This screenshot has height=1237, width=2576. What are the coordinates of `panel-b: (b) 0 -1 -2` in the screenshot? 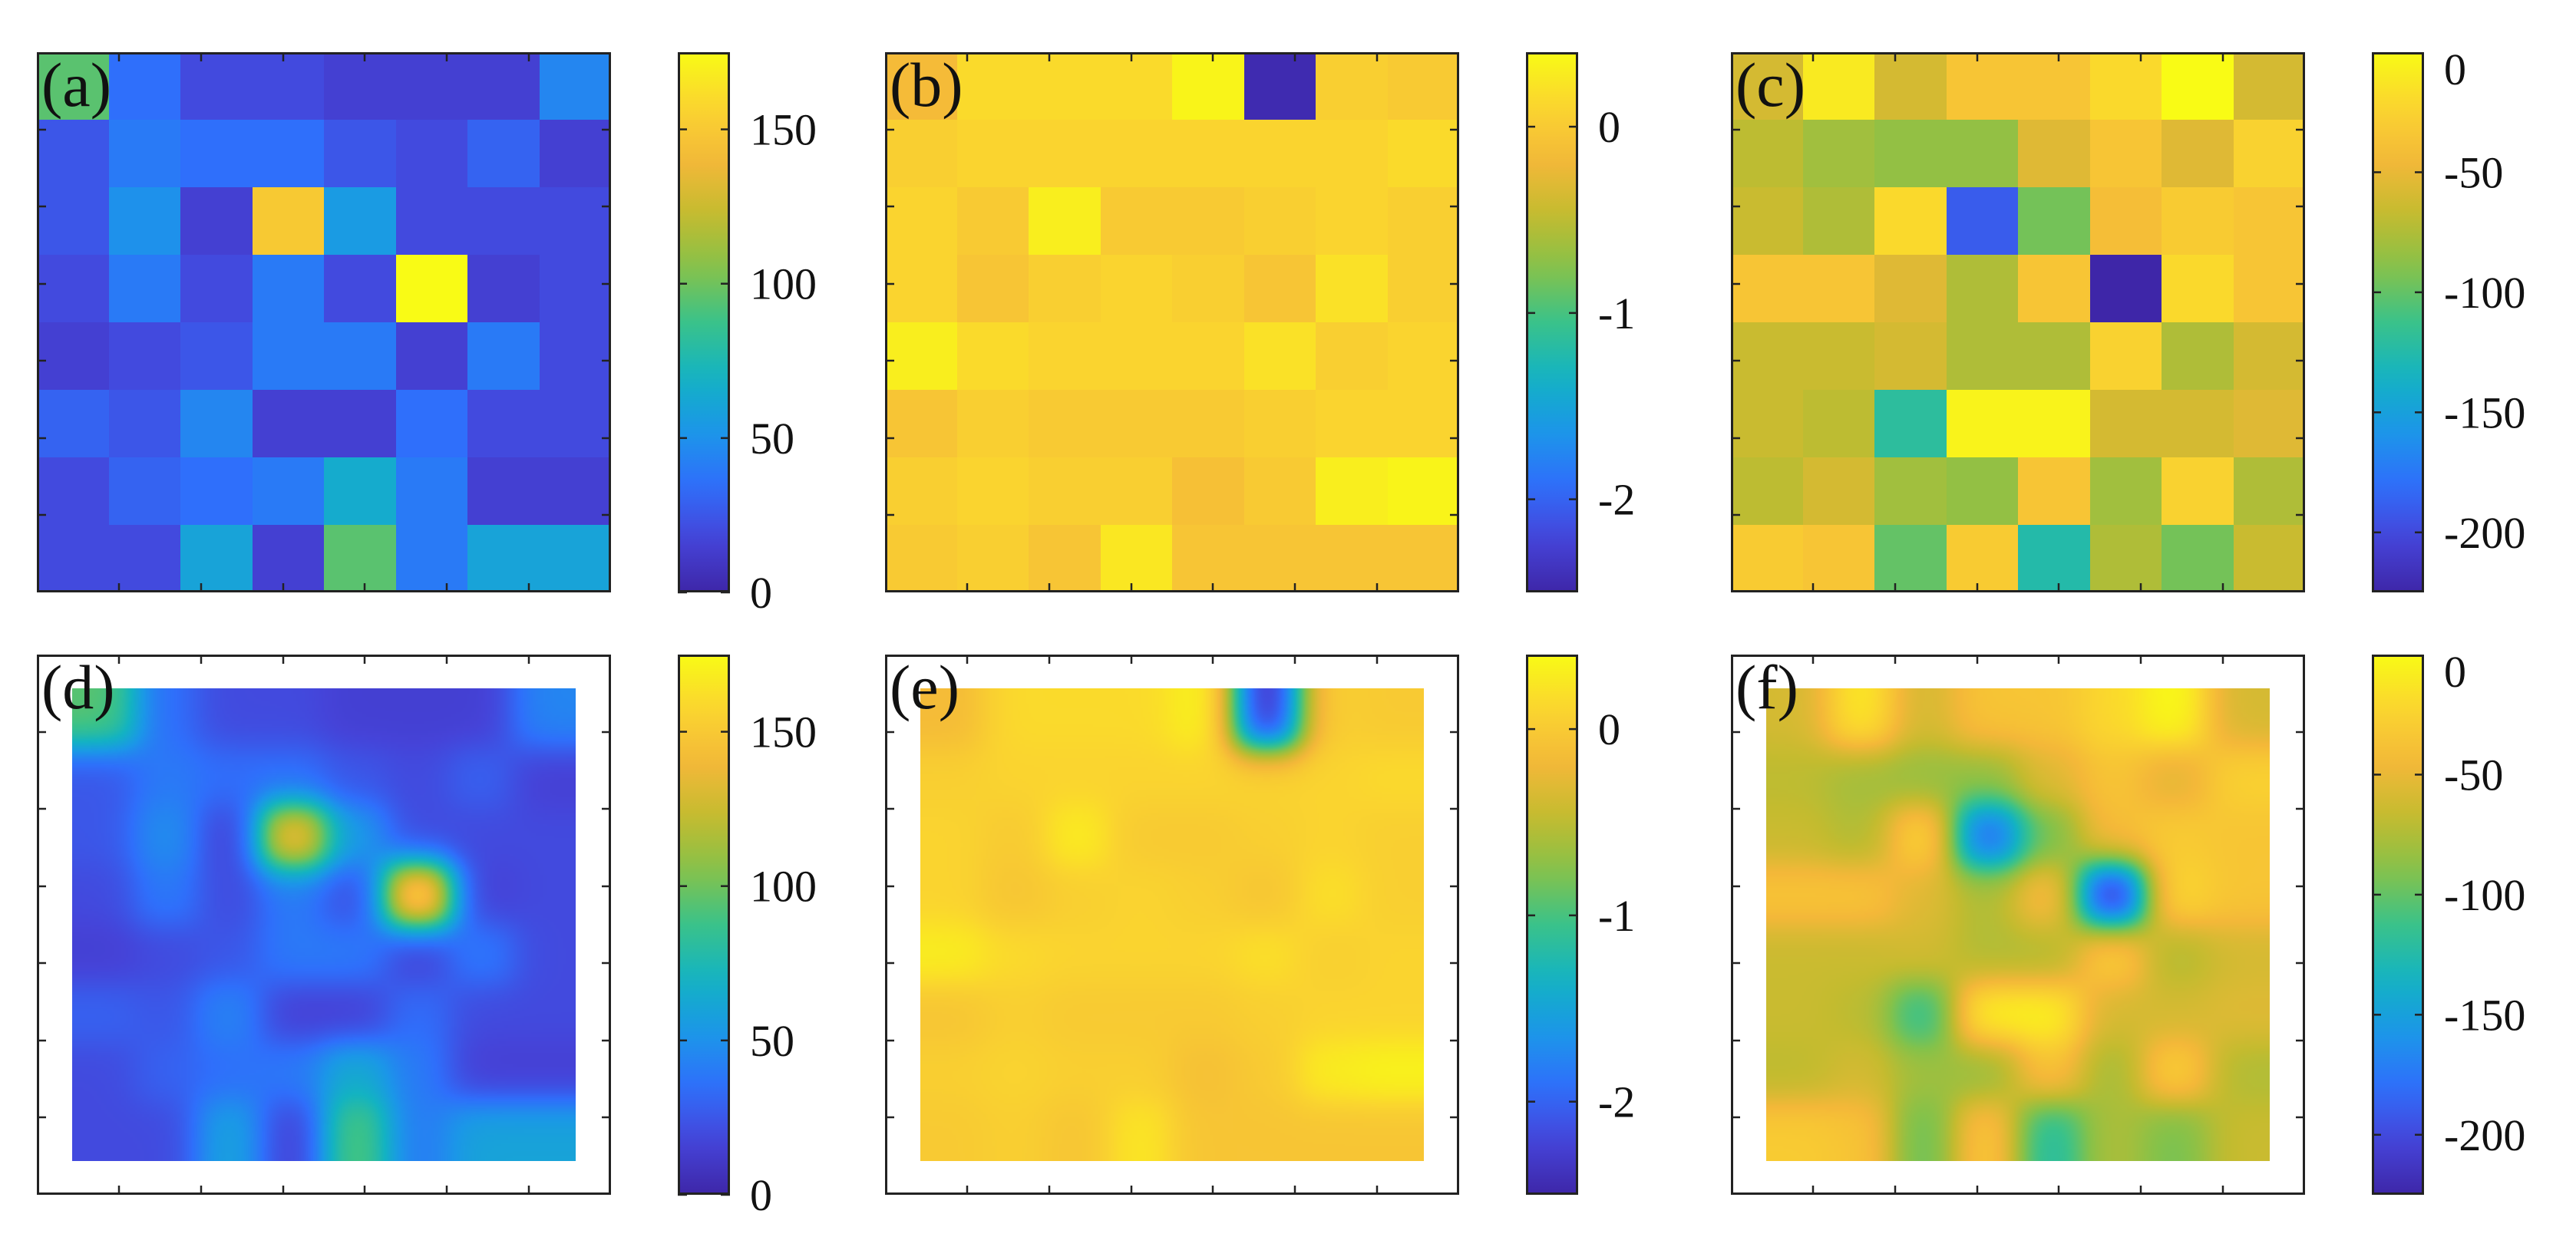 It's located at (1292, 332).